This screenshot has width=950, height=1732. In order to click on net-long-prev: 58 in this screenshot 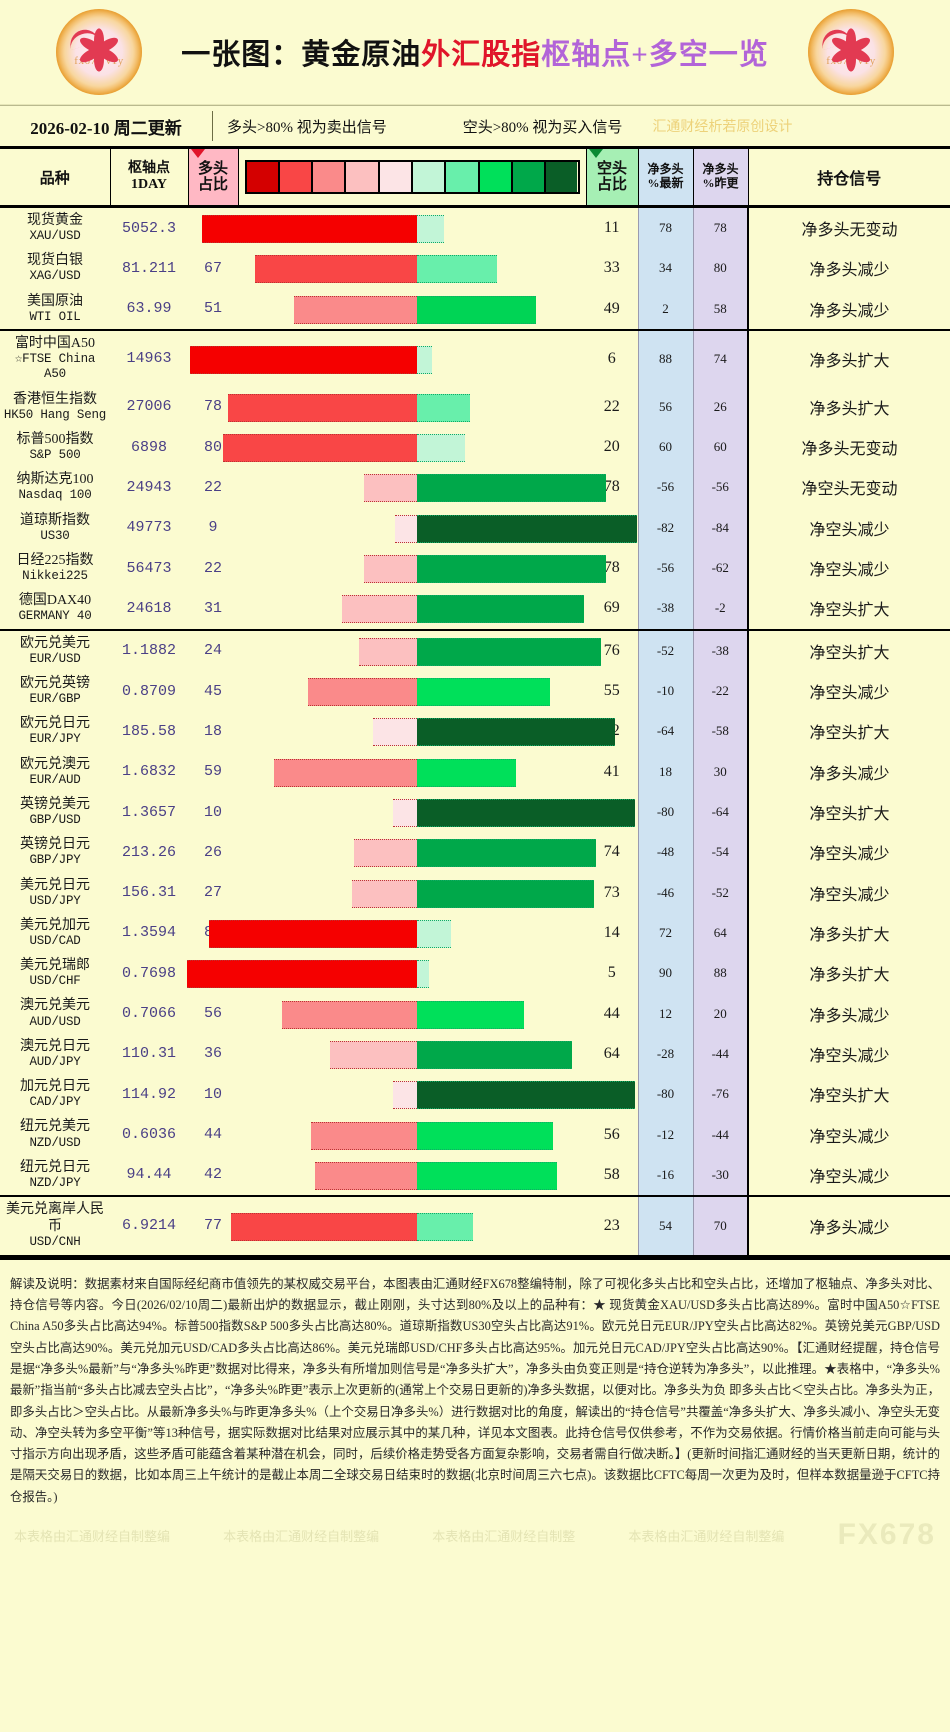, I will do `click(720, 309)`.